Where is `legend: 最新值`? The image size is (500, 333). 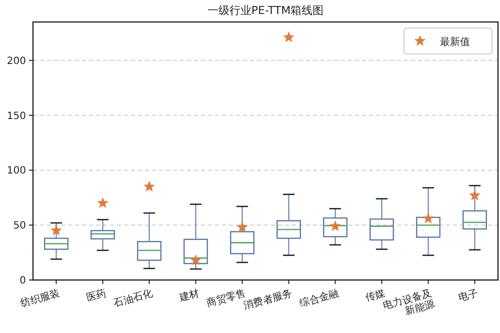 legend: 最新值 is located at coordinates (448, 41).